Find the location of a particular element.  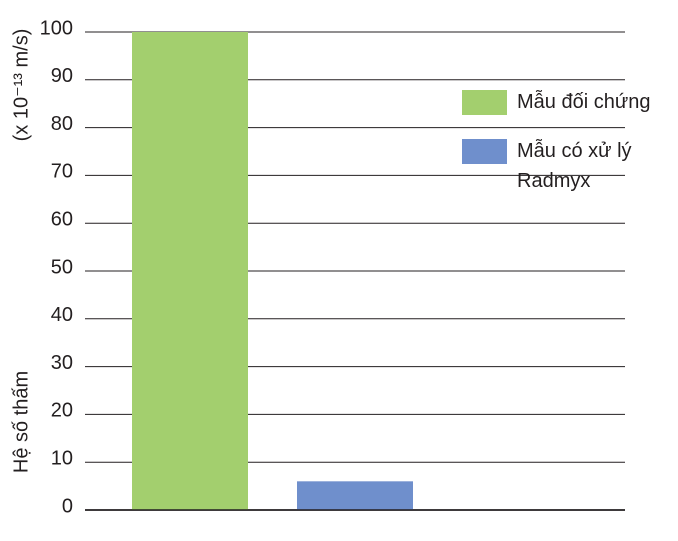

y-tick-label: 70 is located at coordinates (62, 172).